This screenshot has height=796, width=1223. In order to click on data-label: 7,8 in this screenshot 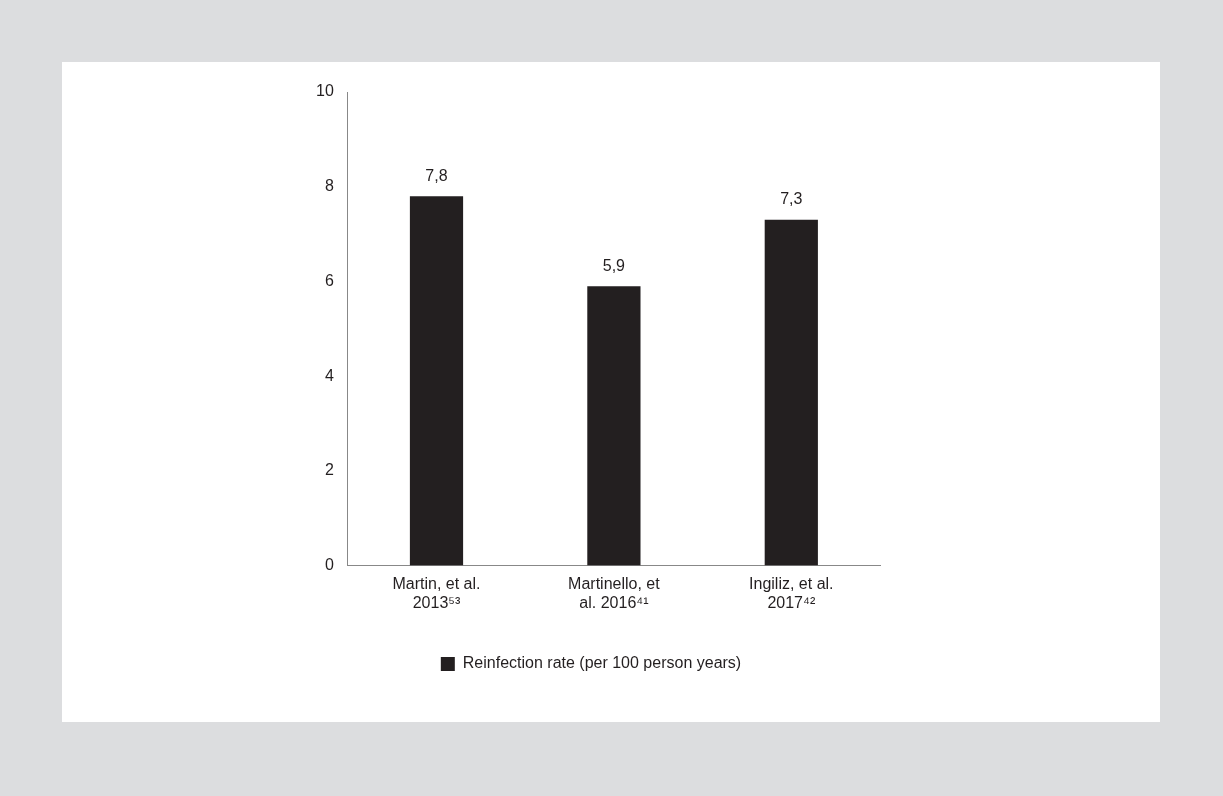, I will do `click(436, 175)`.